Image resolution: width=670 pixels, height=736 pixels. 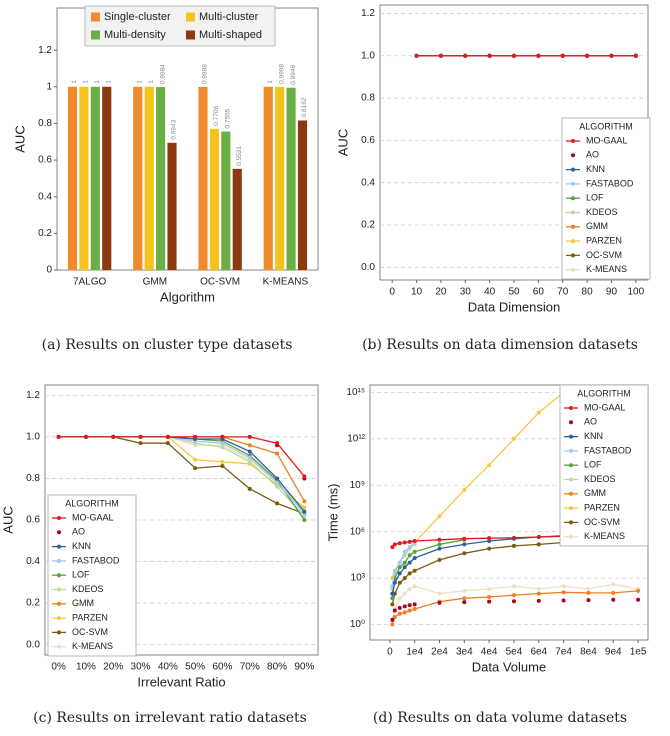 What do you see at coordinates (514, 652) in the screenshot?
I see `x-tick-label: 5e4` at bounding box center [514, 652].